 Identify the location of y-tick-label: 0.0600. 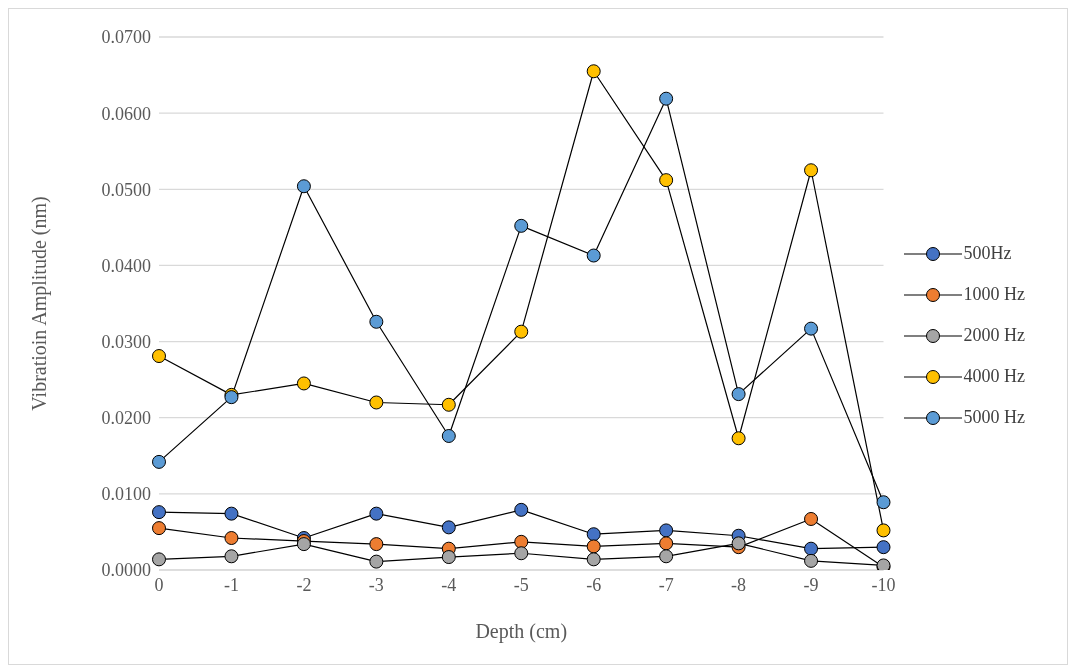
(126, 113).